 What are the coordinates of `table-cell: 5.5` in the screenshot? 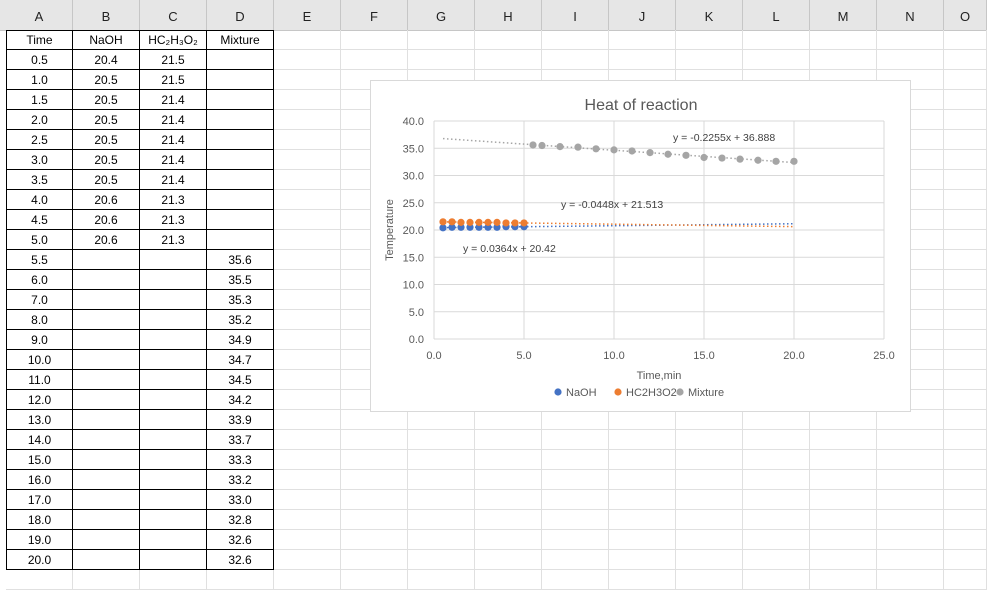 It's located at (39, 260).